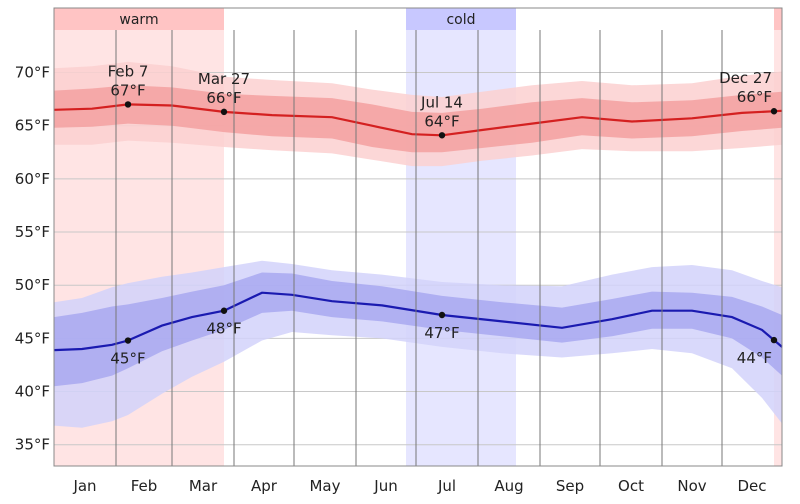 This screenshot has width=800, height=504. What do you see at coordinates (32, 126) in the screenshot?
I see `y-tick-label: 65°F` at bounding box center [32, 126].